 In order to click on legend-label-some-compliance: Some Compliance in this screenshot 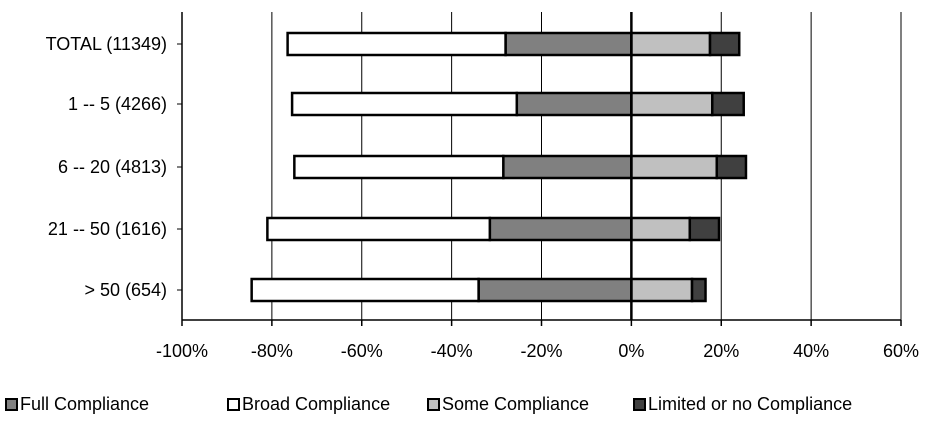, I will do `click(515, 404)`.